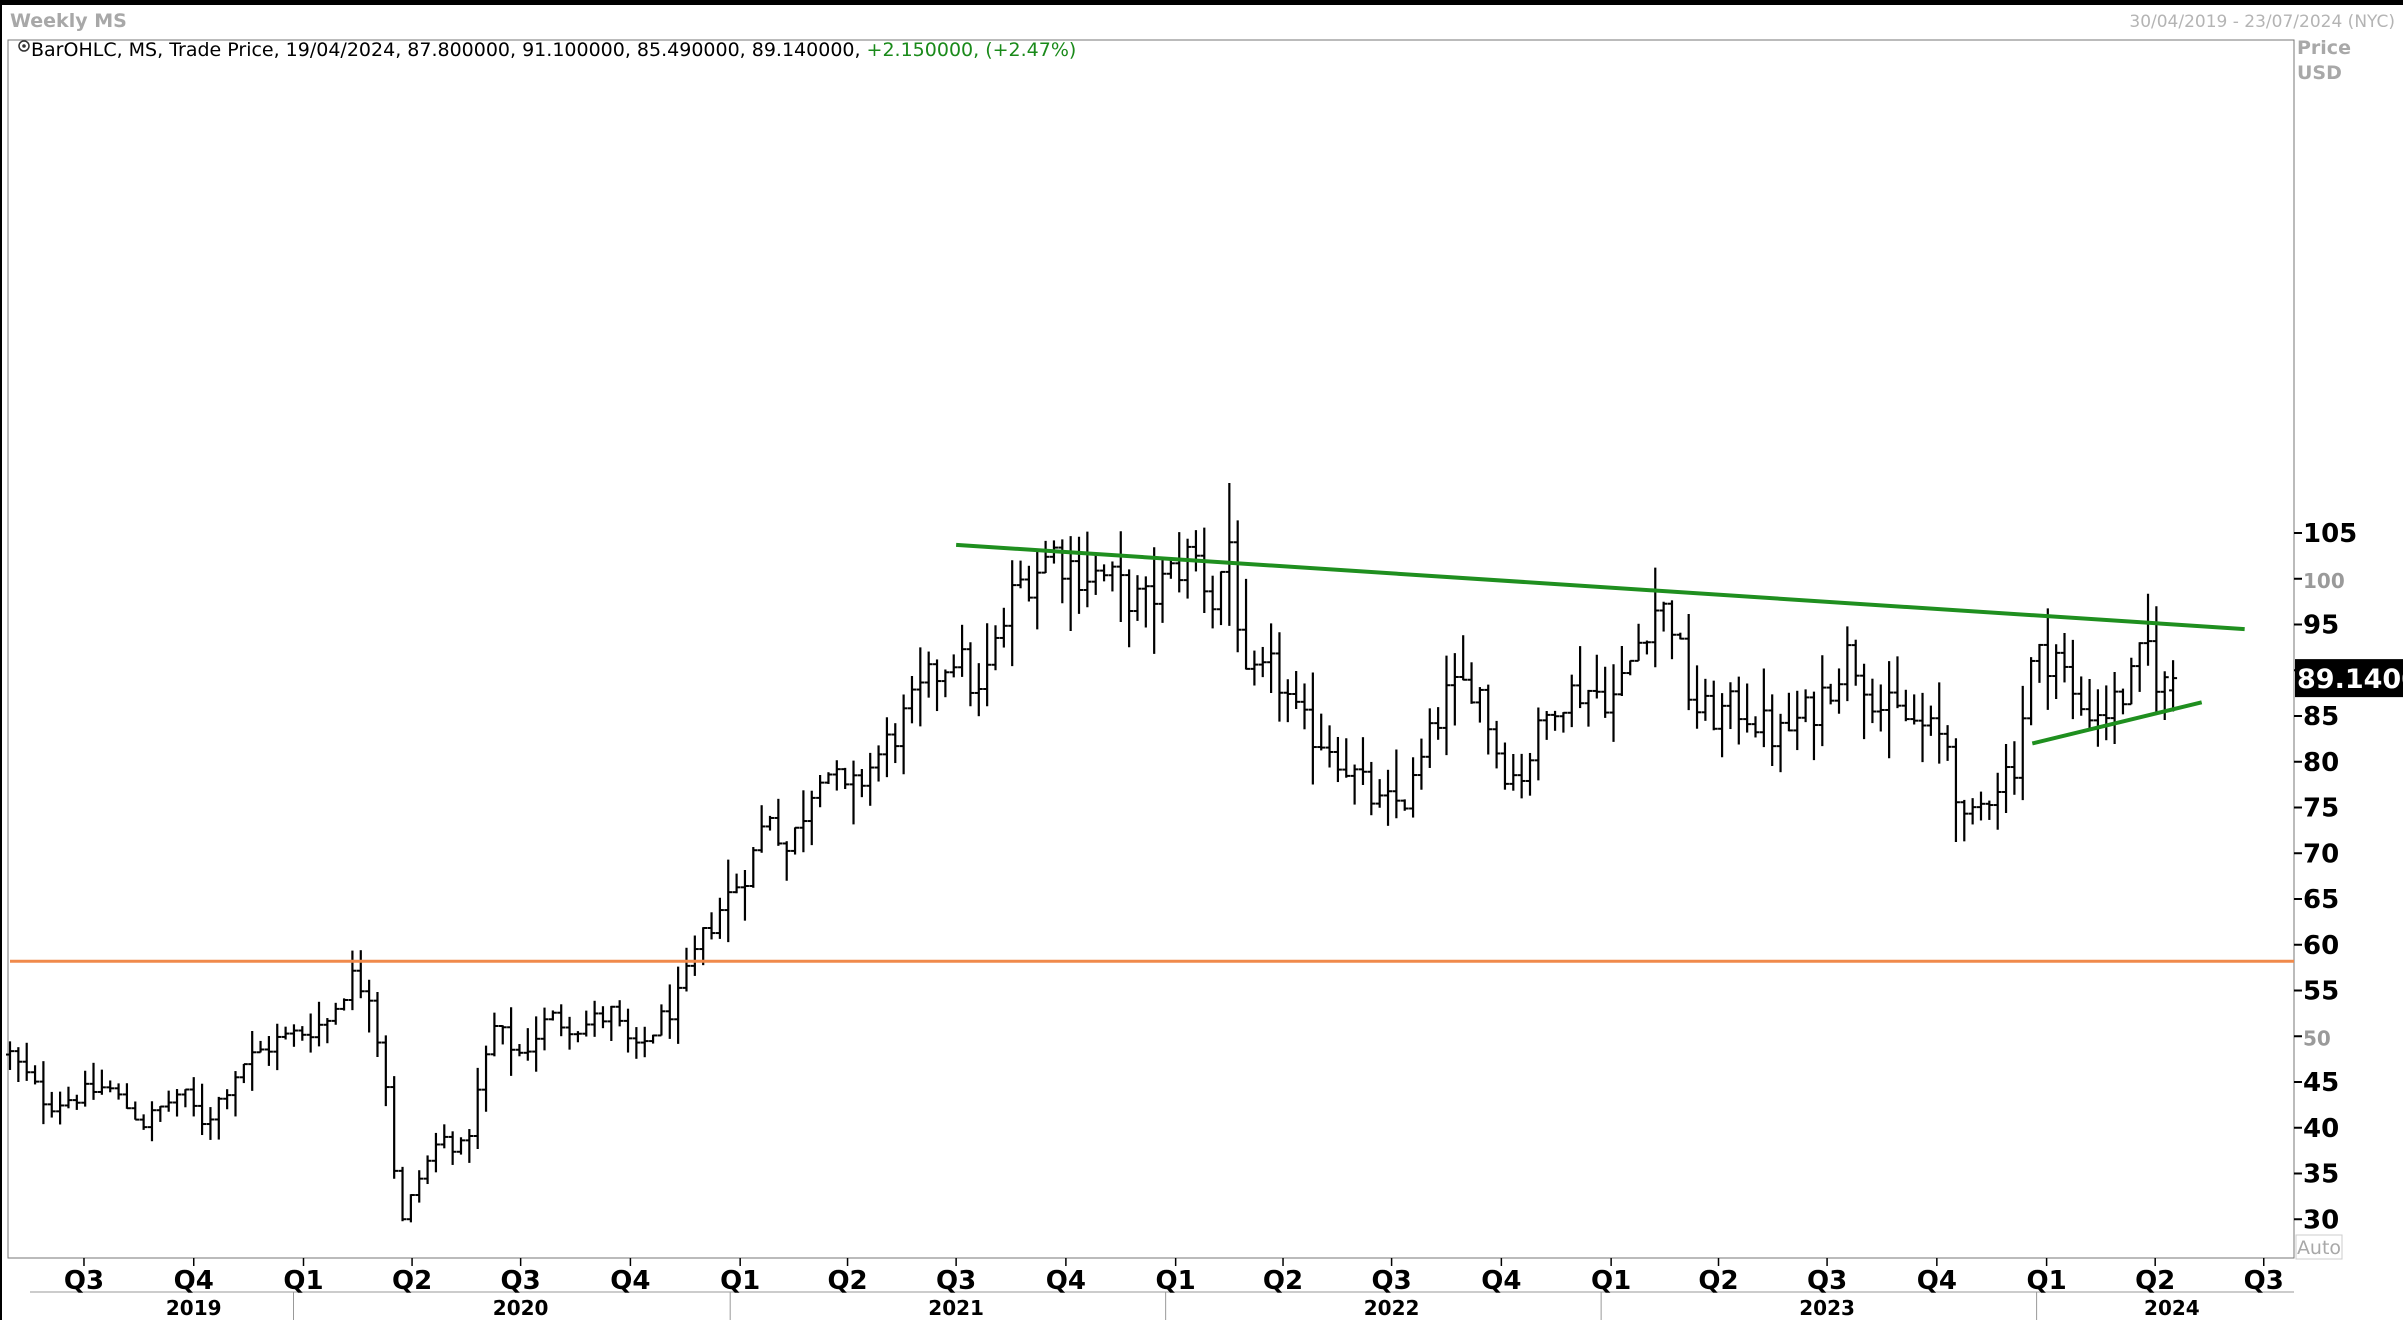 The width and height of the screenshot is (2403, 1320). I want to click on y-tick-label: 70, so click(2321, 854).